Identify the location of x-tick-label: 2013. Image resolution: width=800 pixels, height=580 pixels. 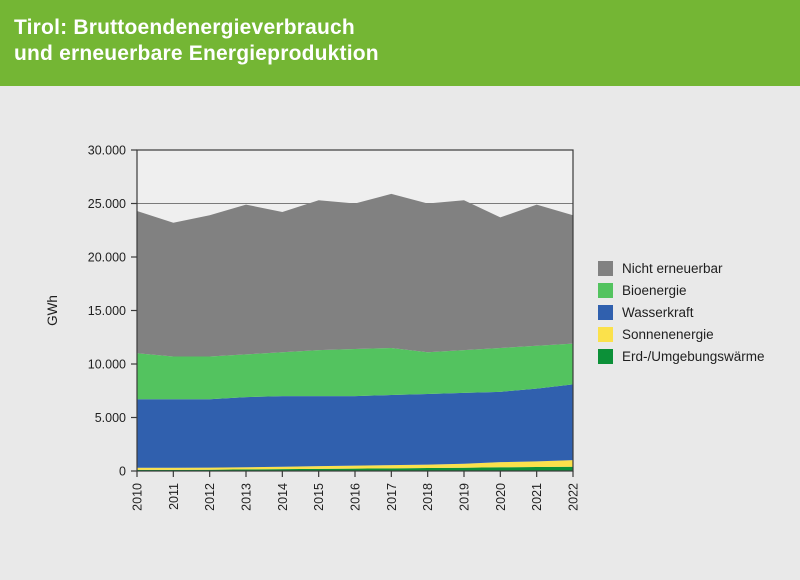
(247, 497).